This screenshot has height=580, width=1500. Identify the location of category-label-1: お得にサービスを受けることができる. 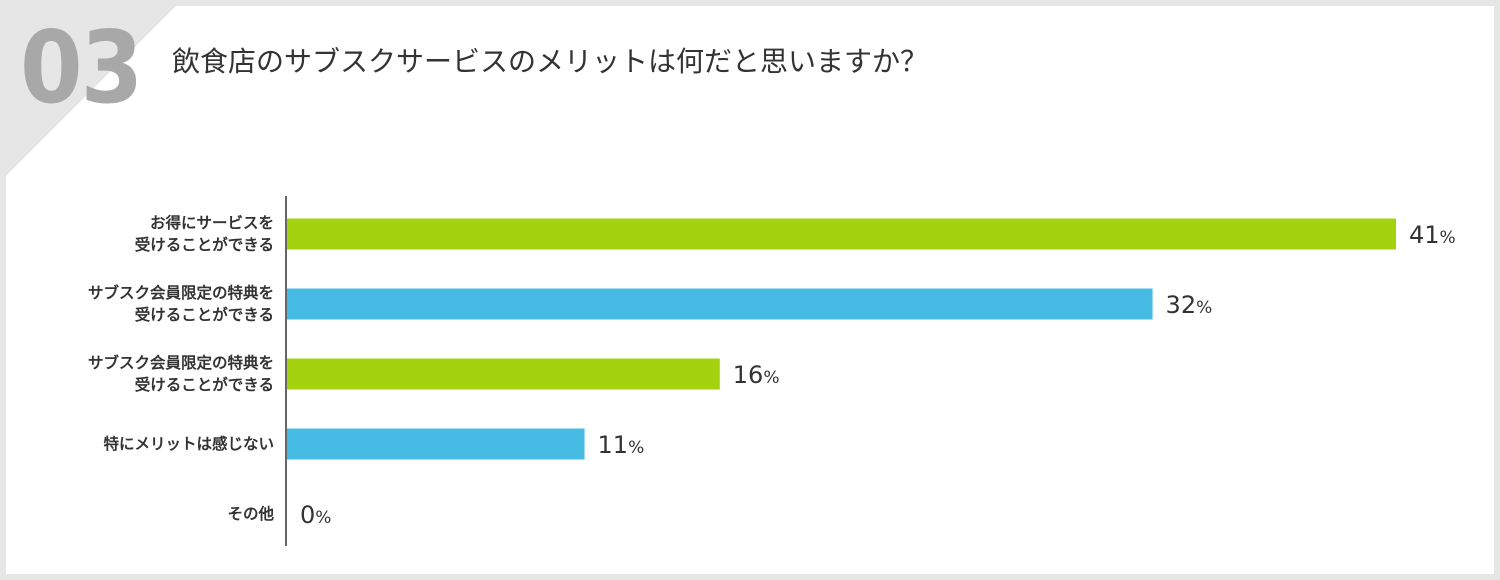
(204, 233).